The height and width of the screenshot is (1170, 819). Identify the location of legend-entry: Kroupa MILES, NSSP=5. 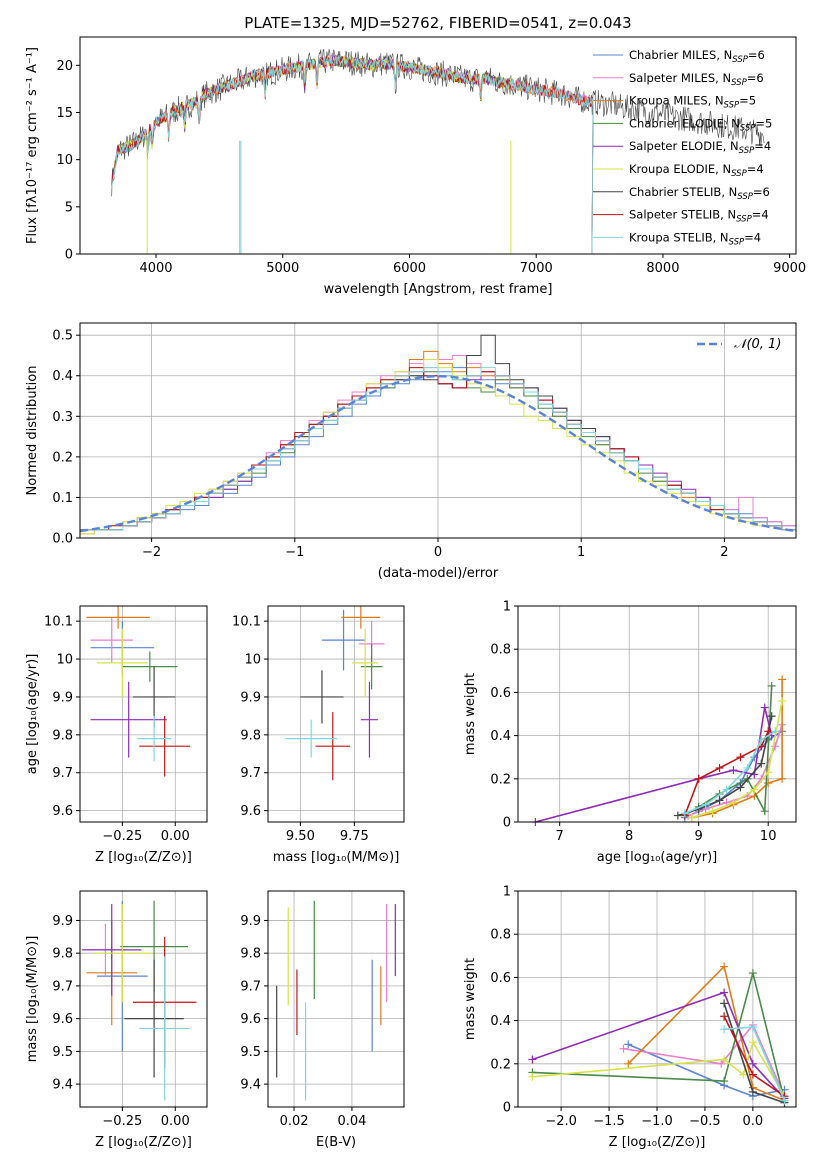
(692, 102).